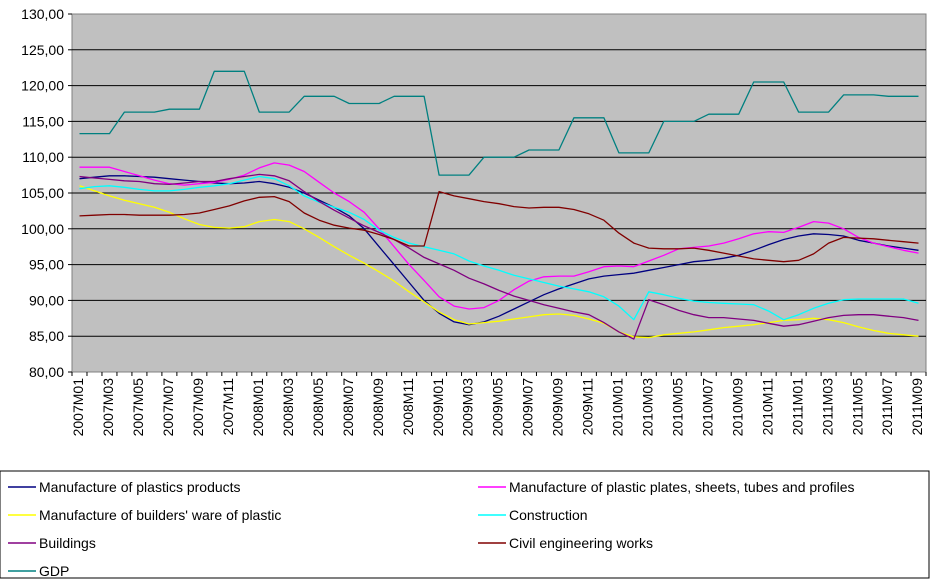 Image resolution: width=930 pixels, height=579 pixels. I want to click on x-tick-label: 2007M03, so click(108, 407).